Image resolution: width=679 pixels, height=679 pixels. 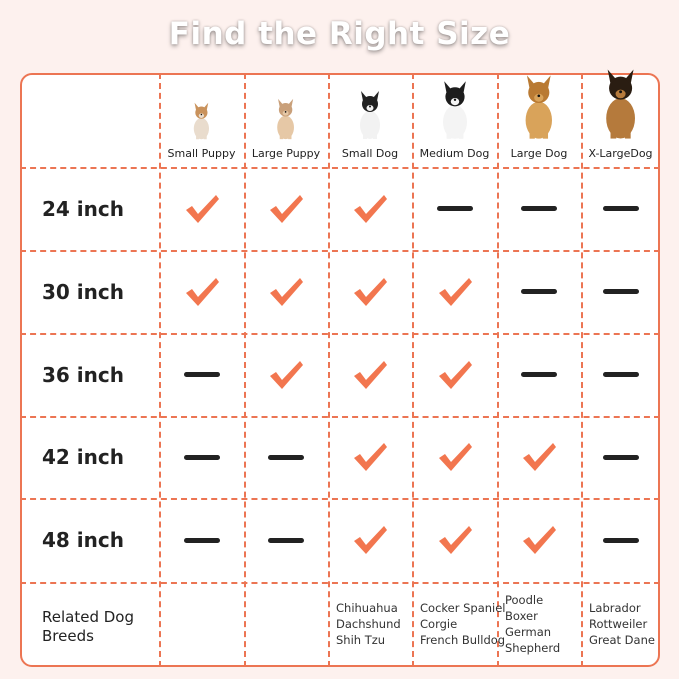 What do you see at coordinates (361, 640) in the screenshot?
I see `breed-name: Shih Tzu` at bounding box center [361, 640].